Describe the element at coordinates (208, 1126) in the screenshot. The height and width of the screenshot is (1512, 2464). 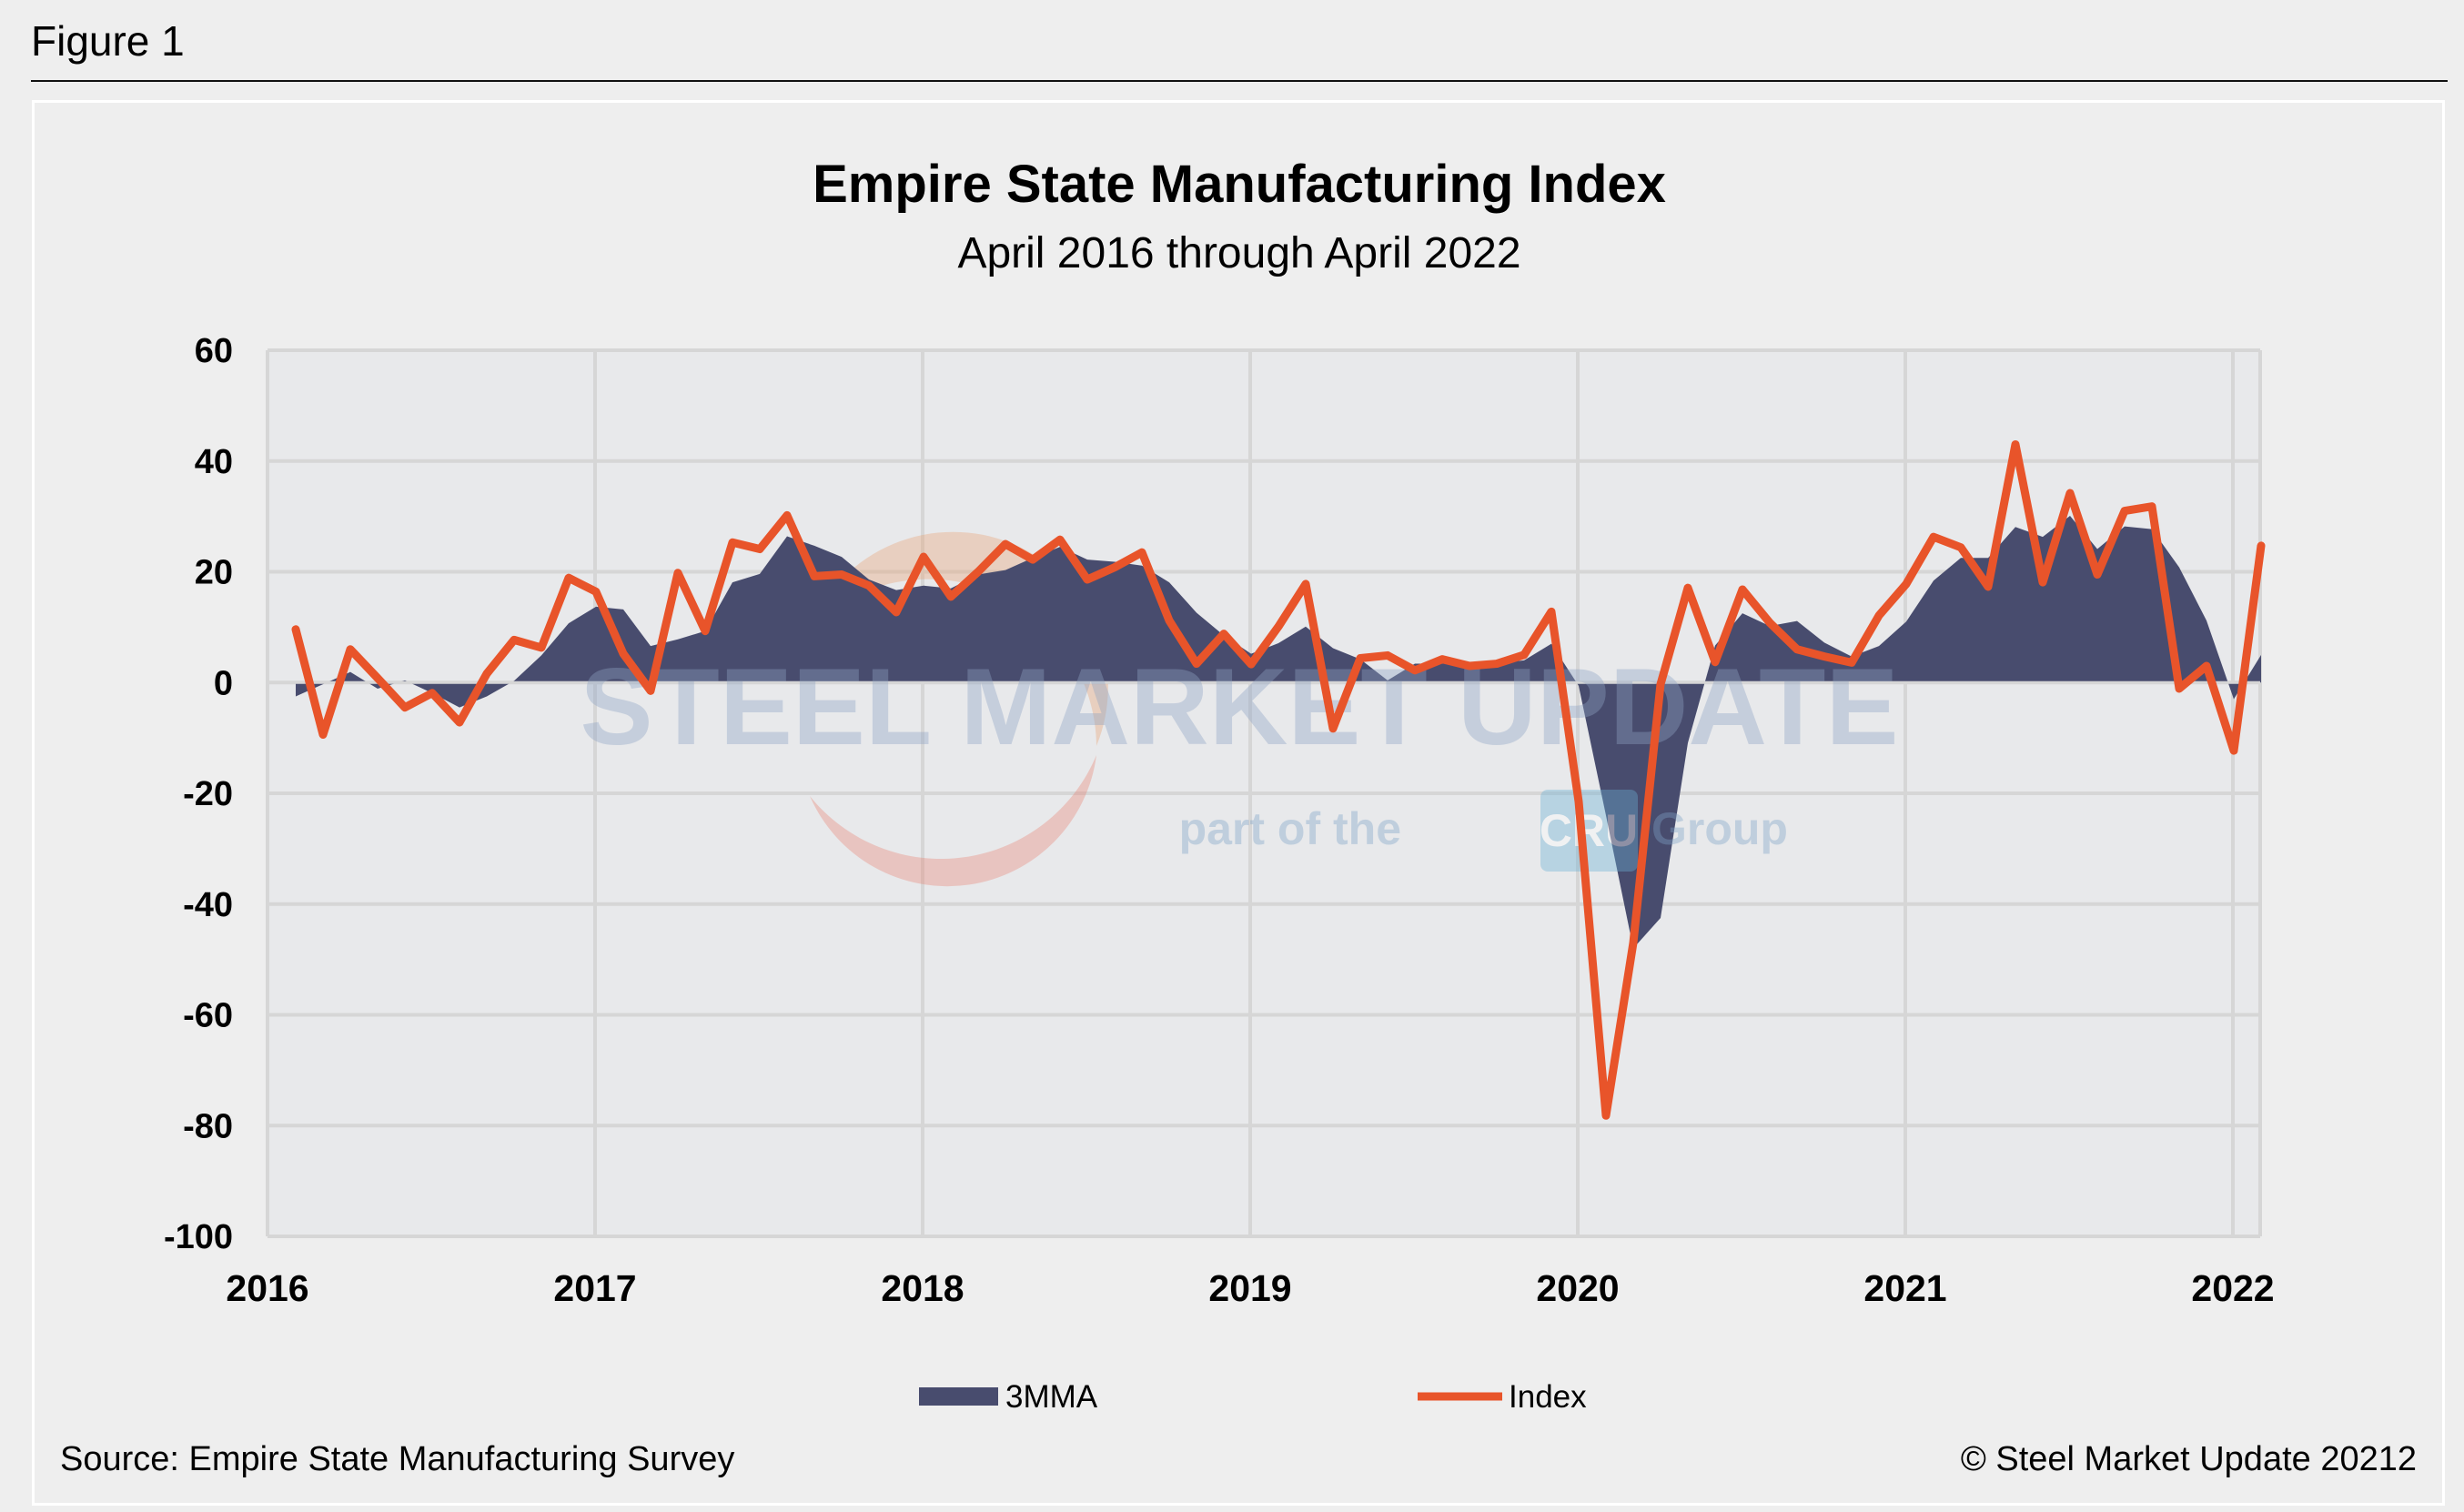
I see `y-tick-label: -80` at that location.